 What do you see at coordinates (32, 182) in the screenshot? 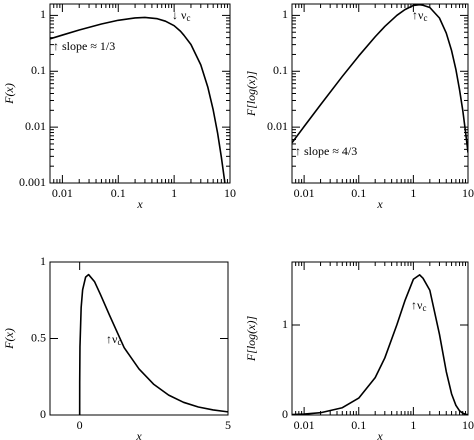
I see `y-tick-label: 0.001` at bounding box center [32, 182].